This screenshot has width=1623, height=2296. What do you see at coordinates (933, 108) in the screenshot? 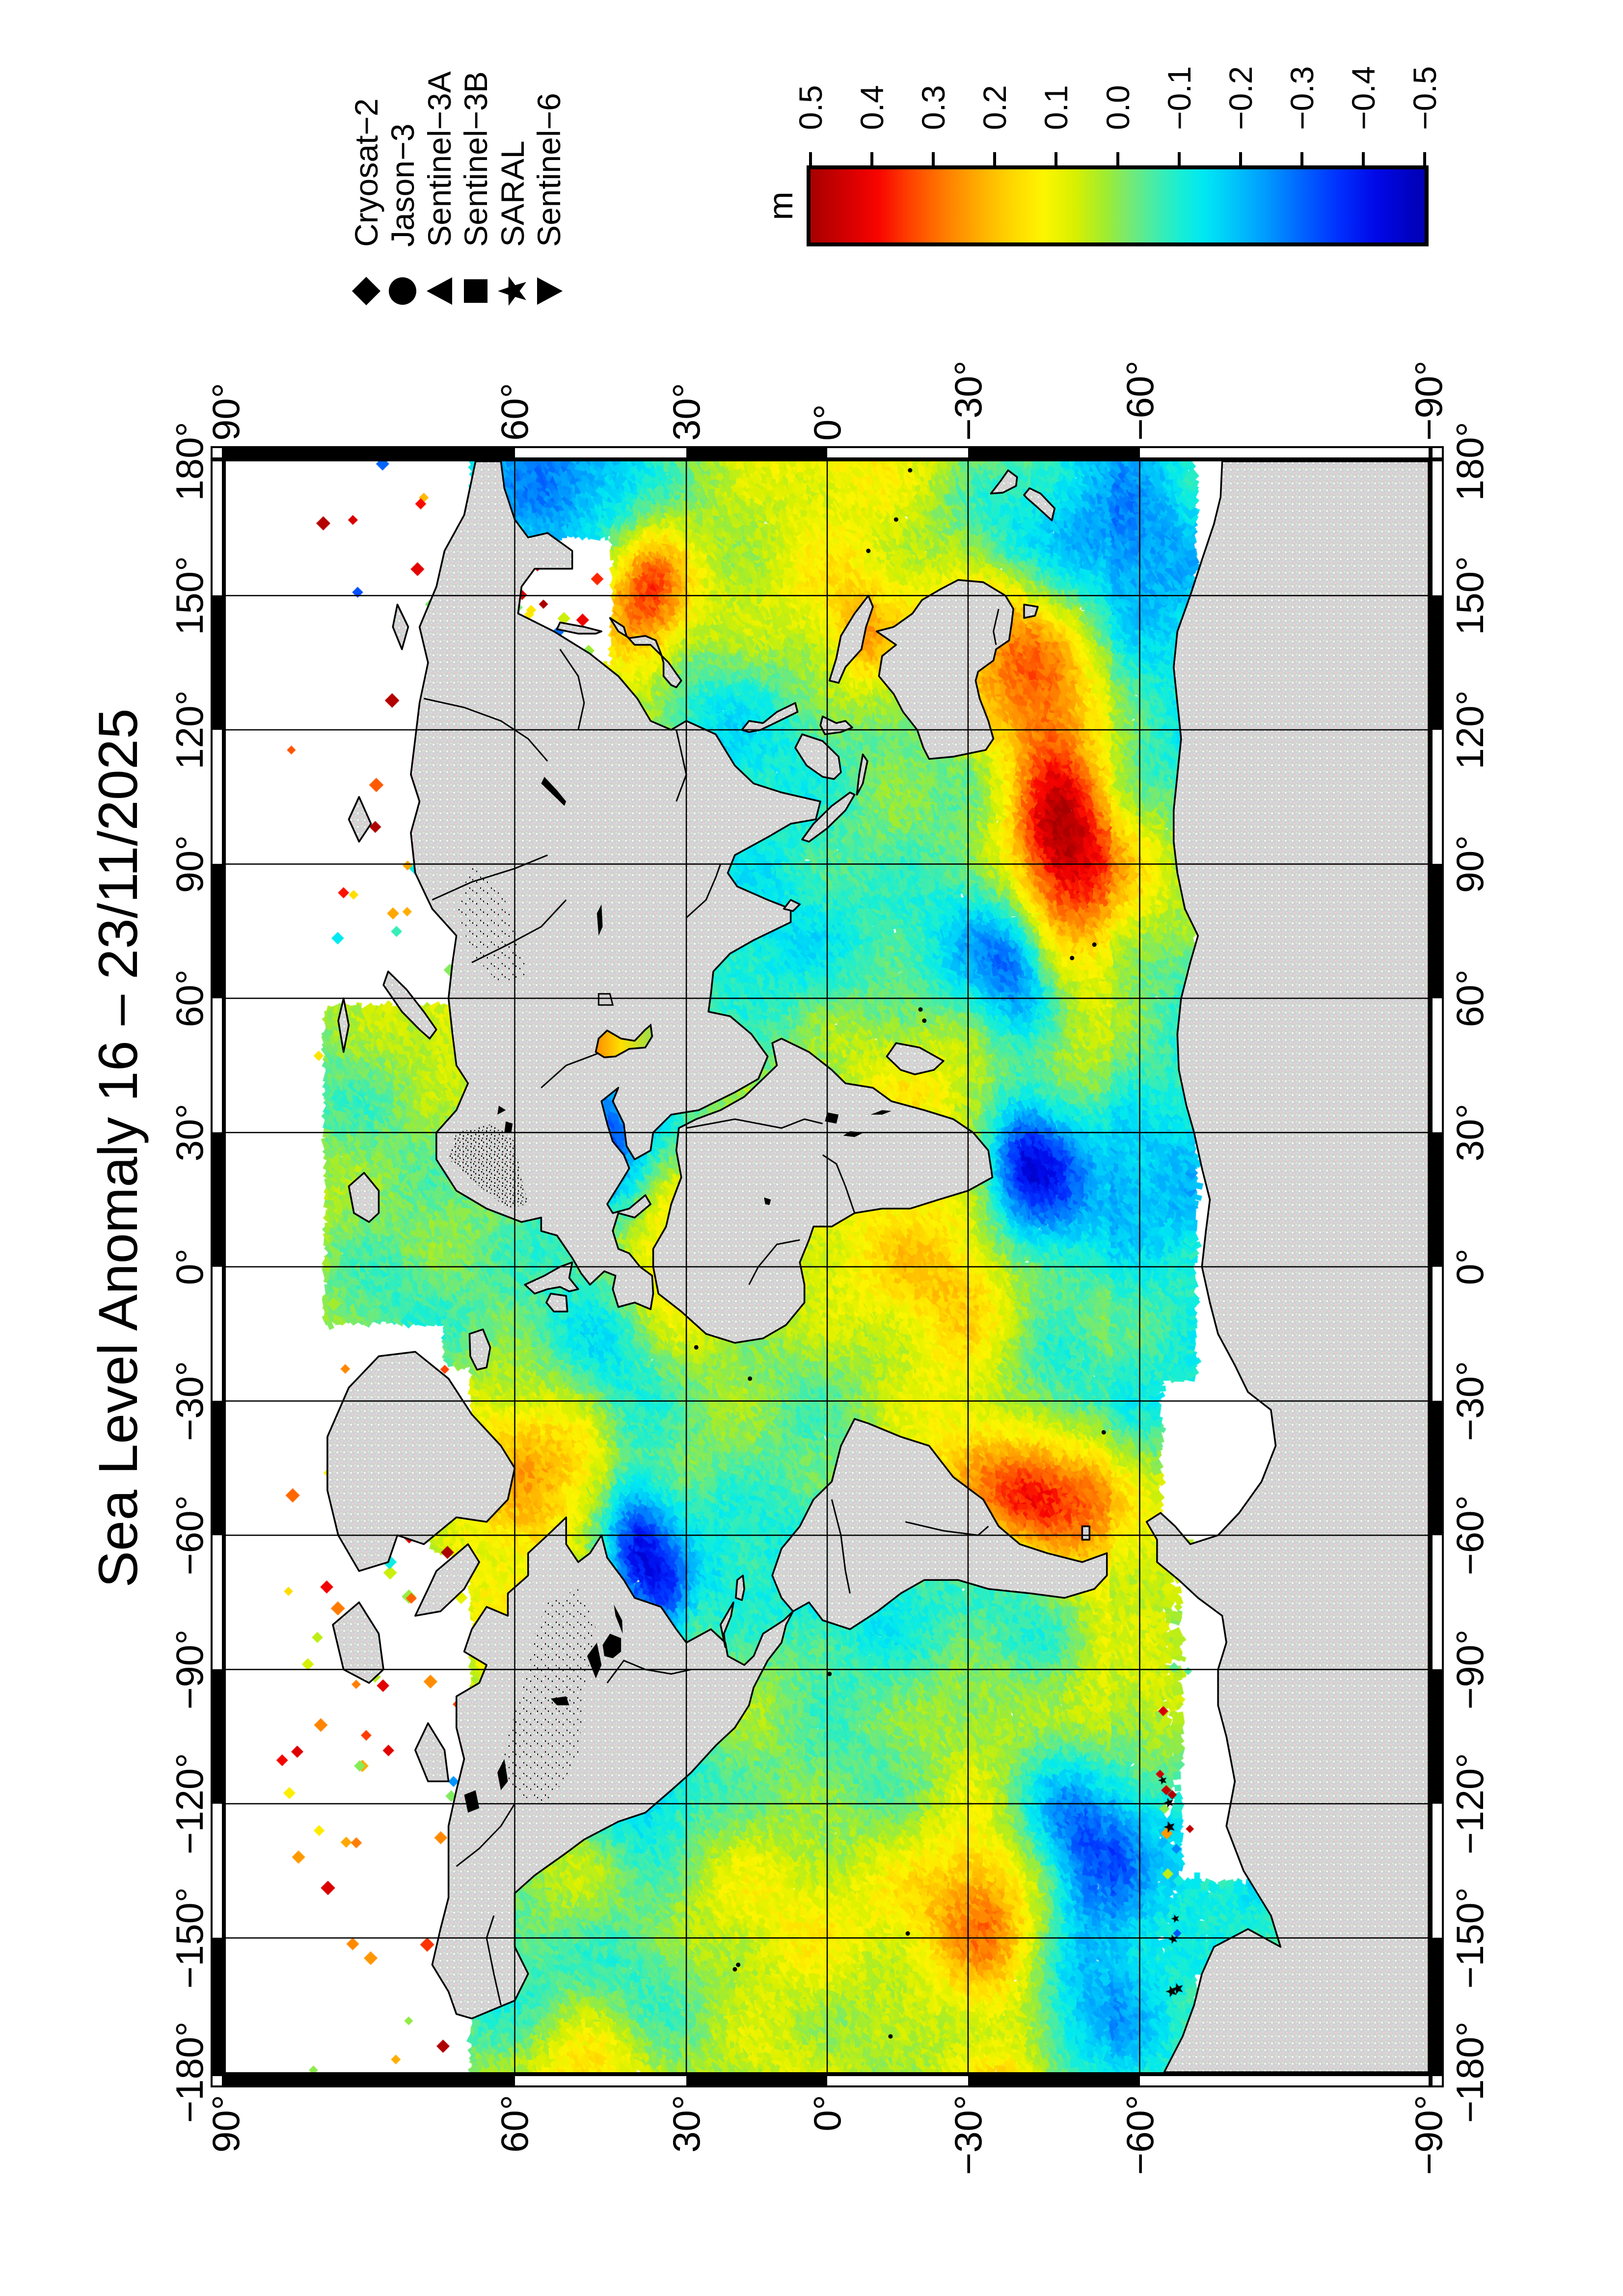
I see `colorbar-tick-label: 0.3` at bounding box center [933, 108].